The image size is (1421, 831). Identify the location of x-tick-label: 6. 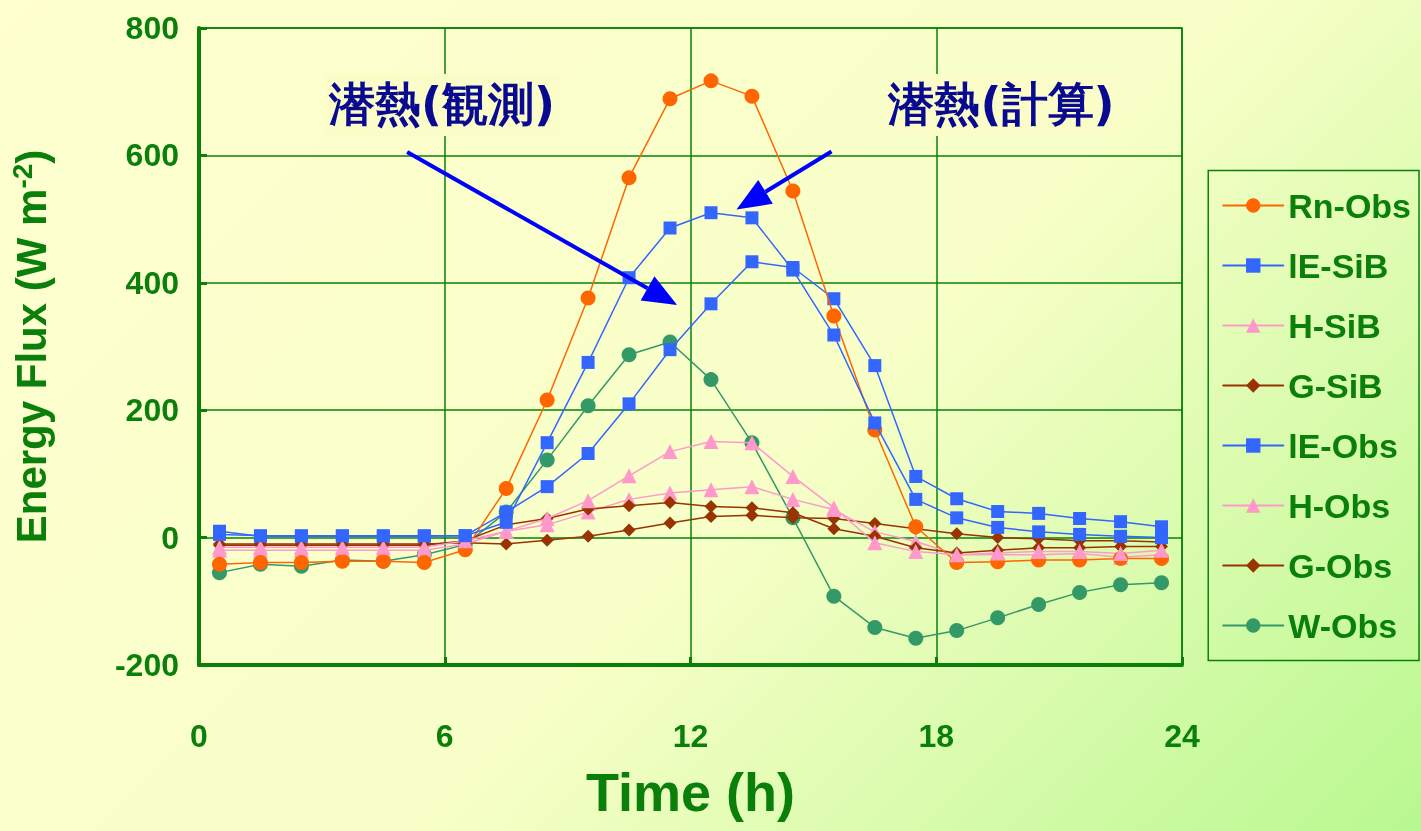
(444, 736).